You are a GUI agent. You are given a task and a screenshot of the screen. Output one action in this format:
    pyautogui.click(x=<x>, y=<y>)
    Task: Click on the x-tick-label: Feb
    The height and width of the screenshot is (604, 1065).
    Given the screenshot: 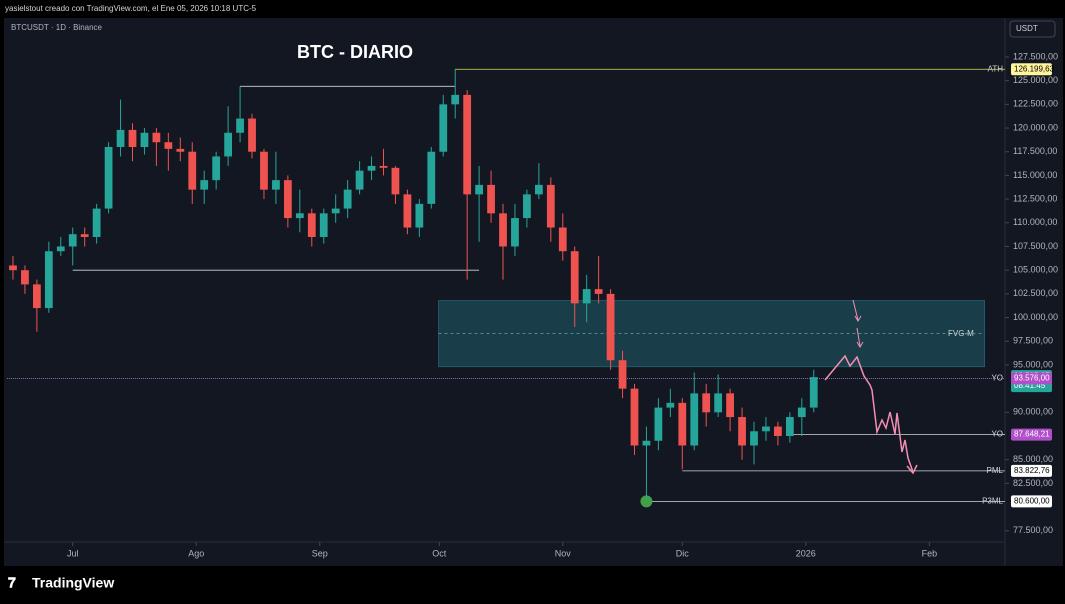 What is the action you would take?
    pyautogui.click(x=930, y=553)
    